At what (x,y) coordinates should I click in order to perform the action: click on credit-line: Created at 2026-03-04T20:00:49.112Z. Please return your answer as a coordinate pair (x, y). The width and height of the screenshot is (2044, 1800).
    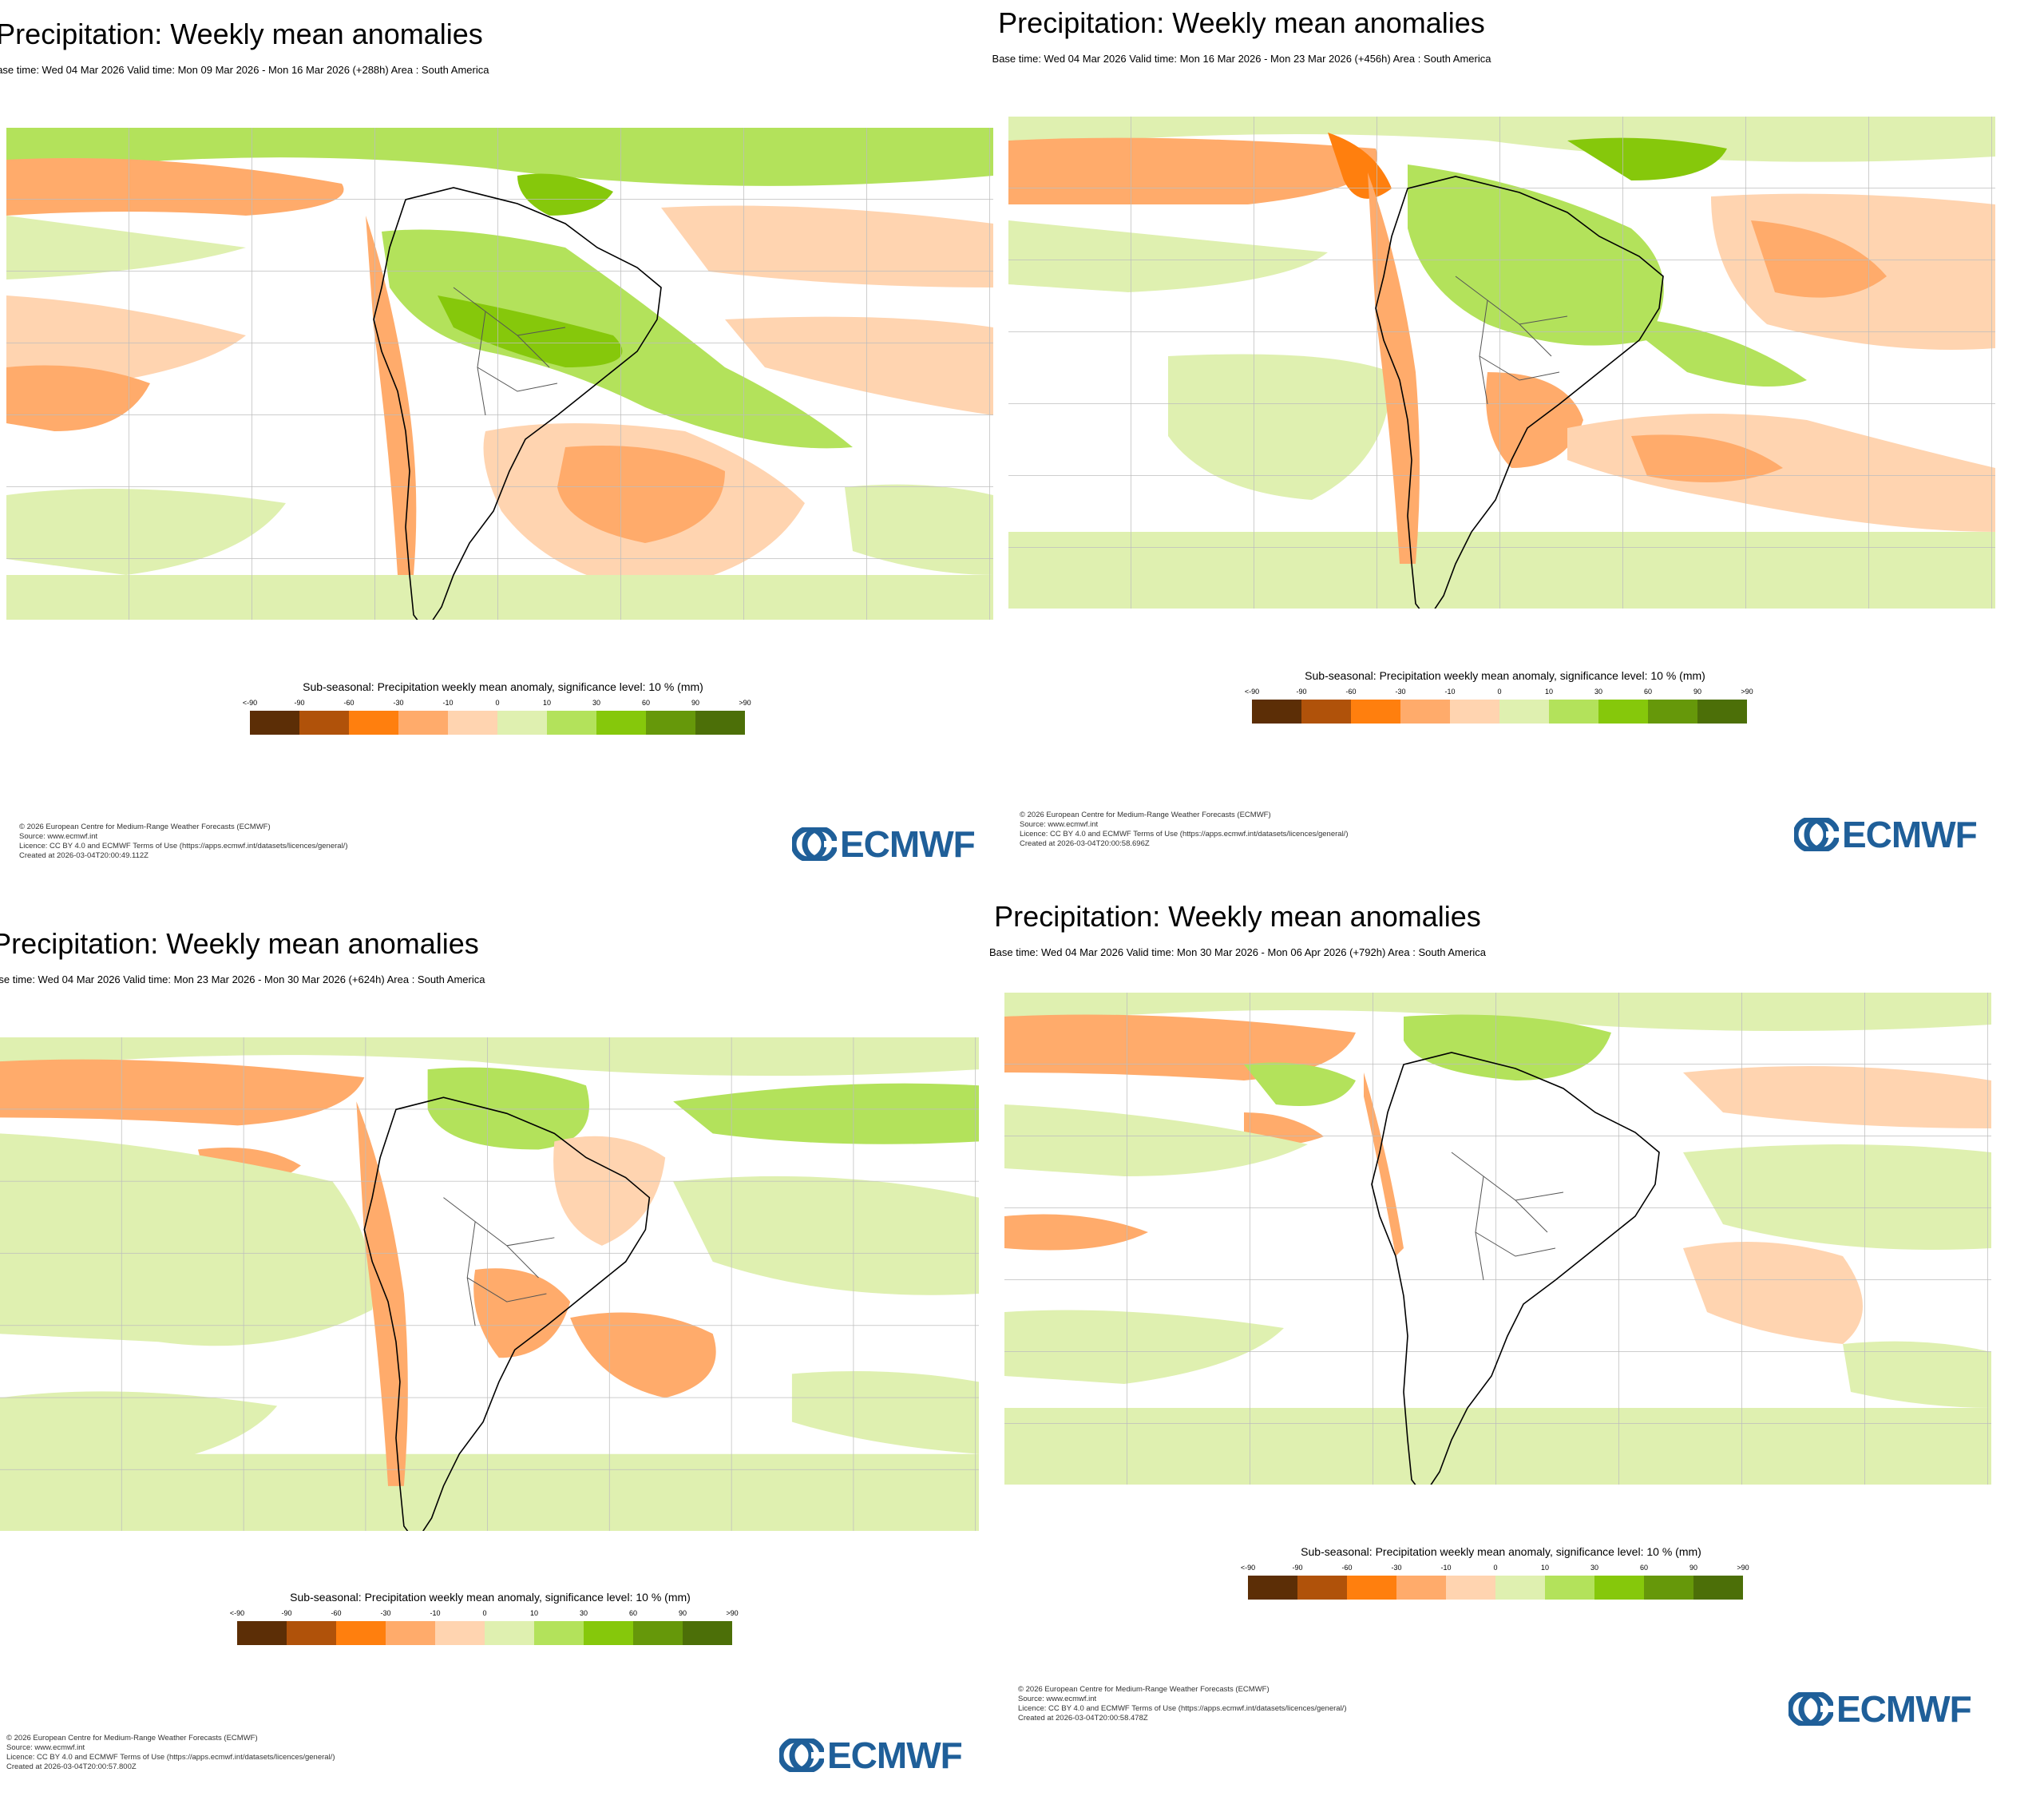
    Looking at the image, I should click on (84, 855).